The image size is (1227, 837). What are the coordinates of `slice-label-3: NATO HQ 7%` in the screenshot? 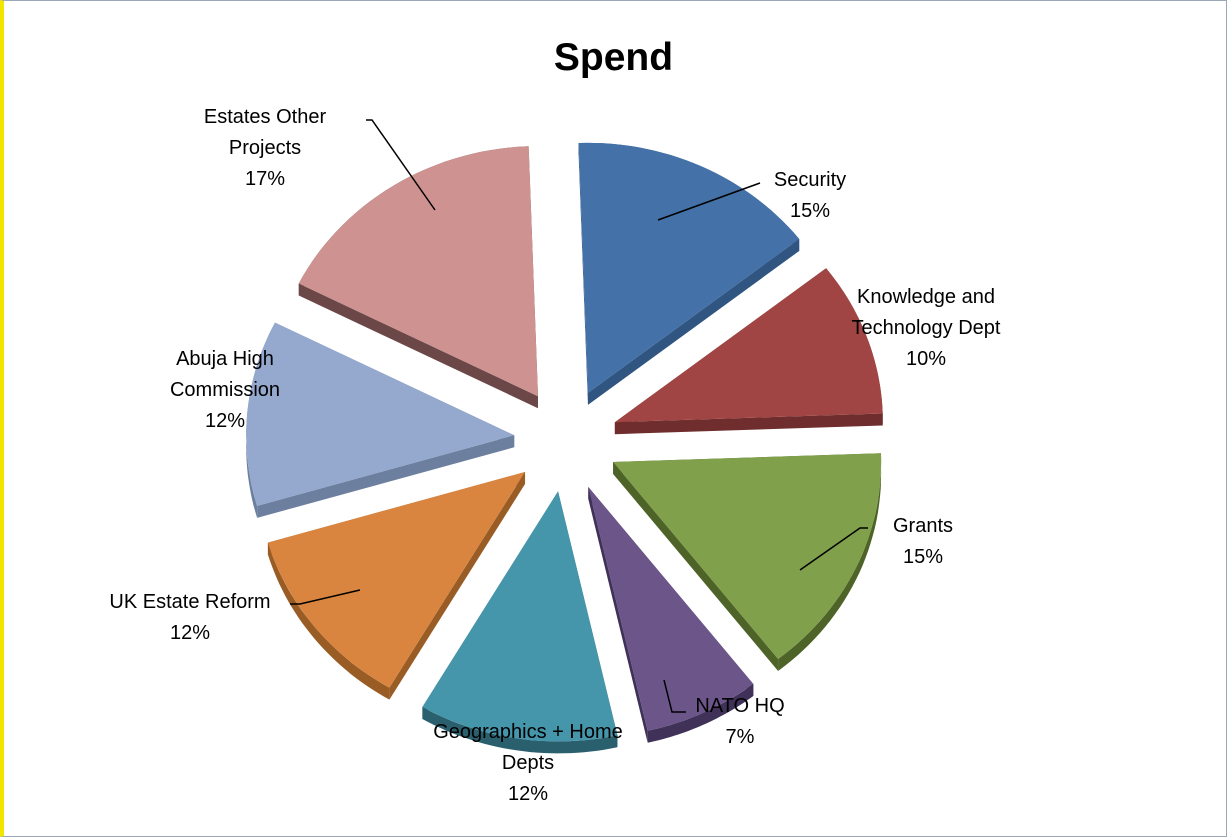 It's located at (739, 721).